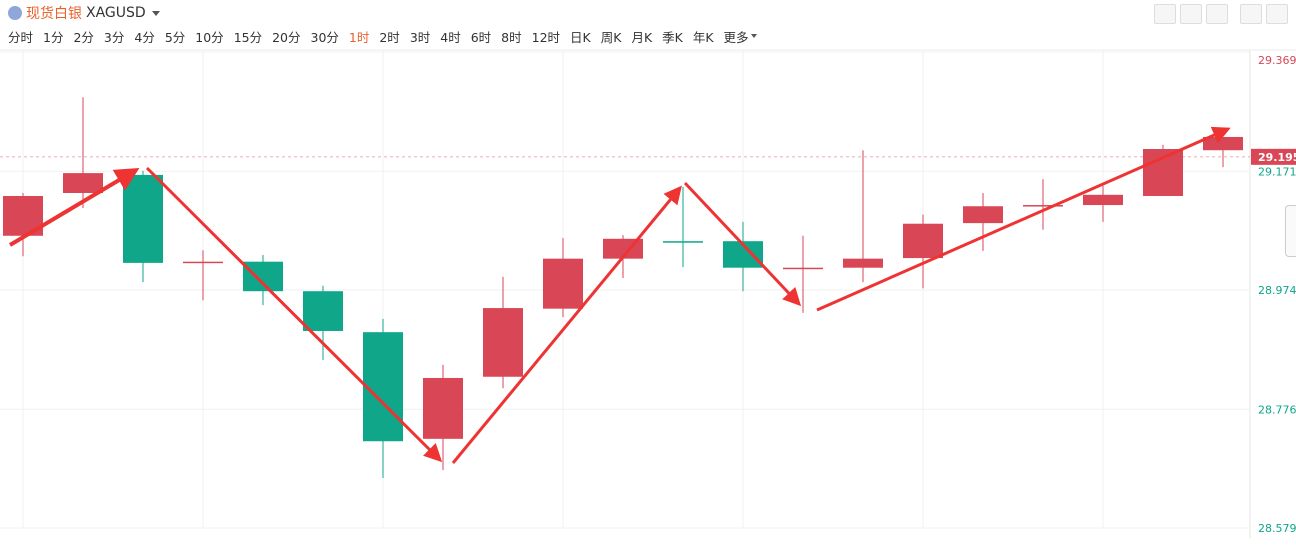  Describe the element at coordinates (114, 37) in the screenshot. I see `interval-button: 3分` at that location.